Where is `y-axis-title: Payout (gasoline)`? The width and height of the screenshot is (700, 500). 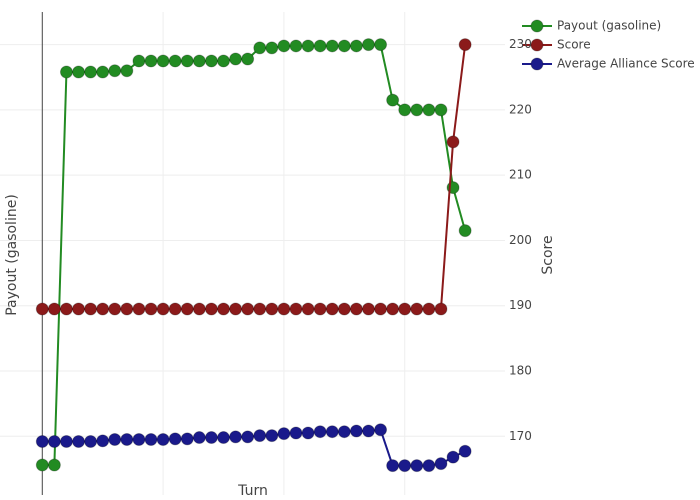 y-axis-title: Payout (gasoline) is located at coordinates (12, 255).